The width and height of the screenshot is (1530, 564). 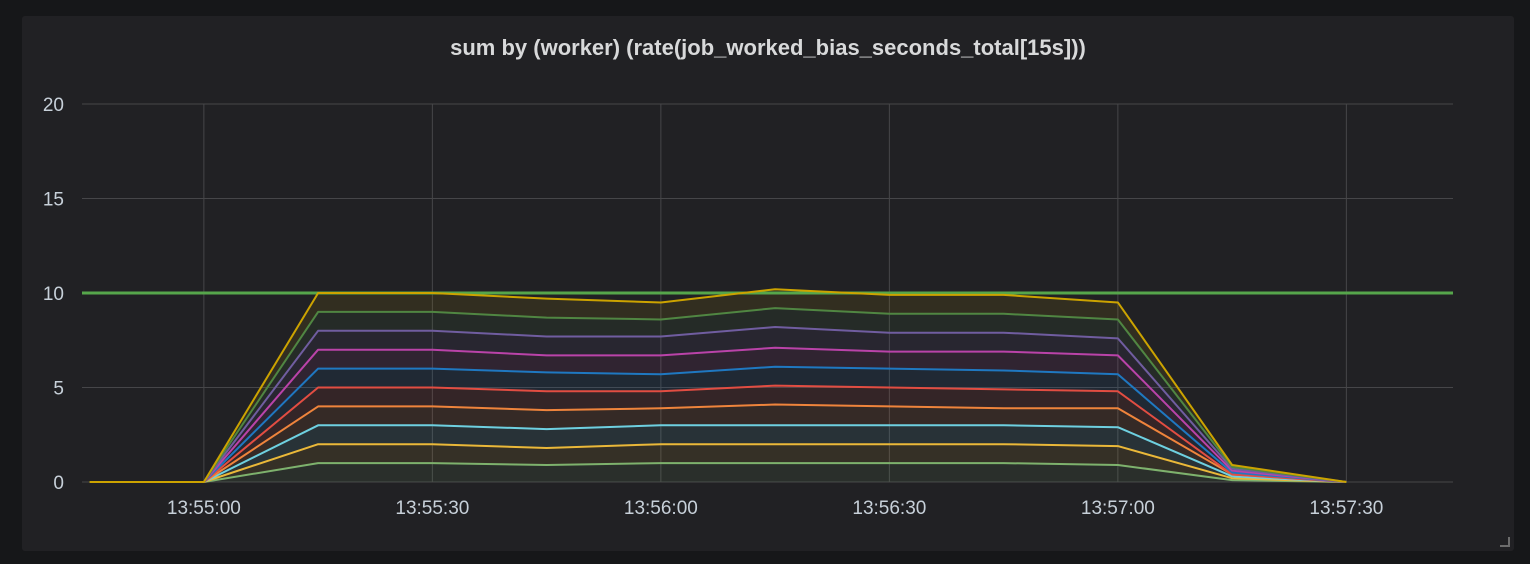 What do you see at coordinates (432, 508) in the screenshot?
I see `x-tick-label: 13:55:30` at bounding box center [432, 508].